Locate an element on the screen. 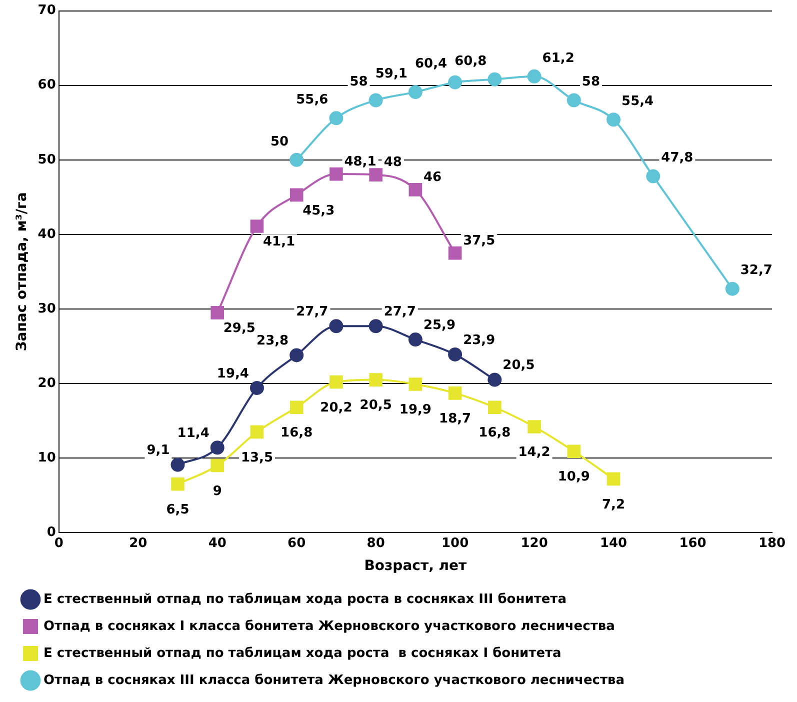  data-label: 58 is located at coordinates (591, 82).